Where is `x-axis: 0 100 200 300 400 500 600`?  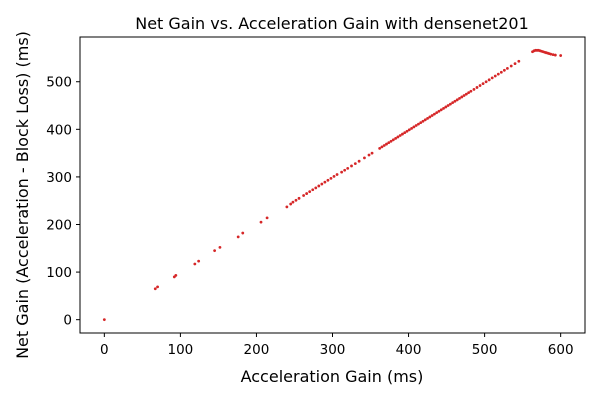 x-axis: 0 100 200 300 400 500 600 is located at coordinates (337, 345).